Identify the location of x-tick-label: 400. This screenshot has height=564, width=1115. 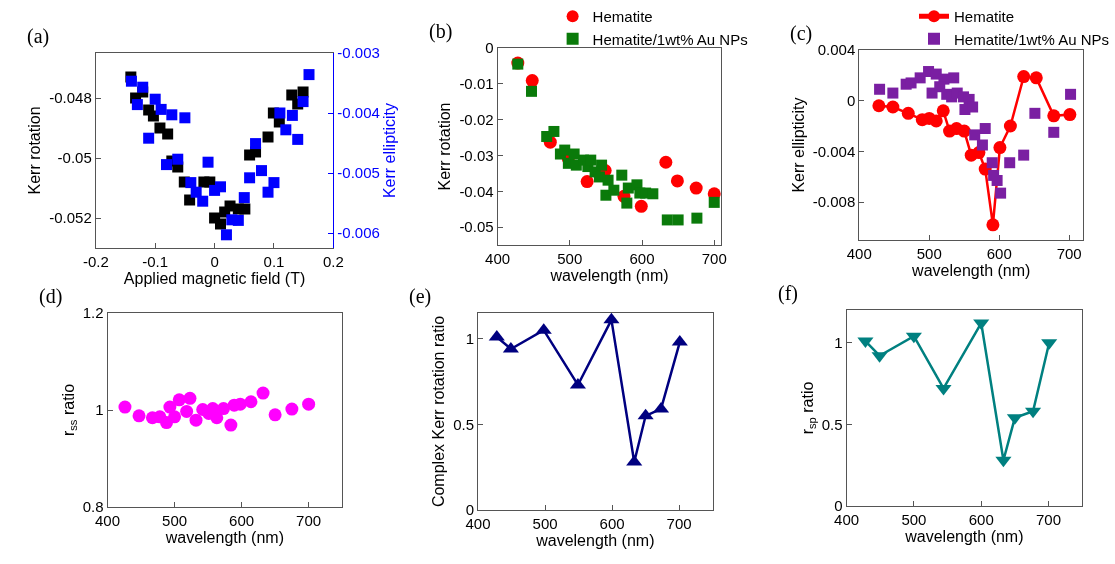
(478, 523).